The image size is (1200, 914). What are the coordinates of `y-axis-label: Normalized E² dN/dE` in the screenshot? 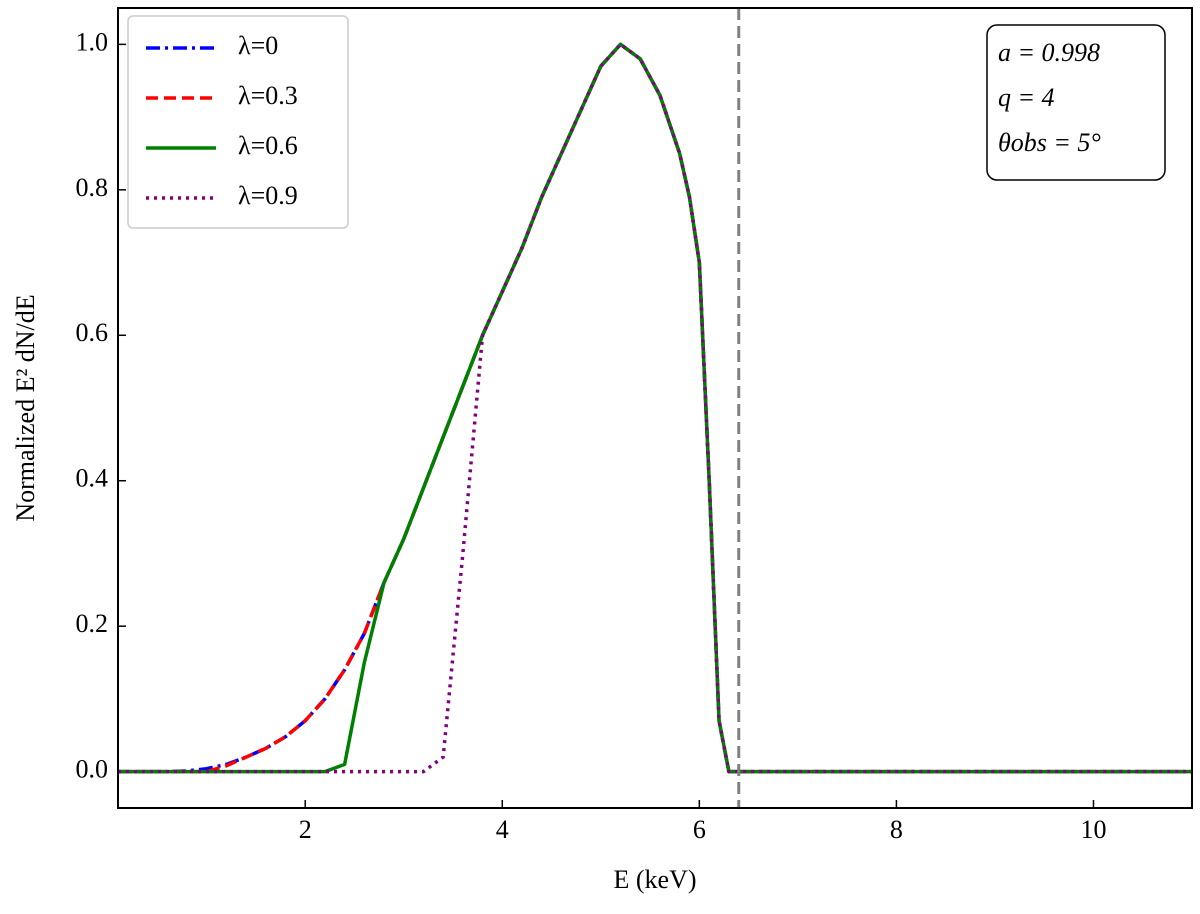 It's located at (25, 407).